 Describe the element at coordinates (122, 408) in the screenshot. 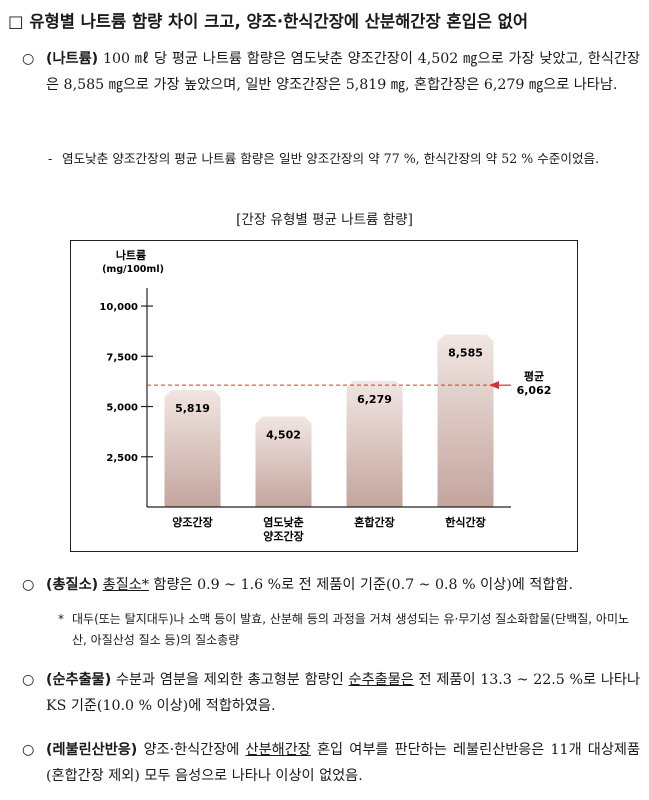

I see `y-tick-label: 5,000` at that location.